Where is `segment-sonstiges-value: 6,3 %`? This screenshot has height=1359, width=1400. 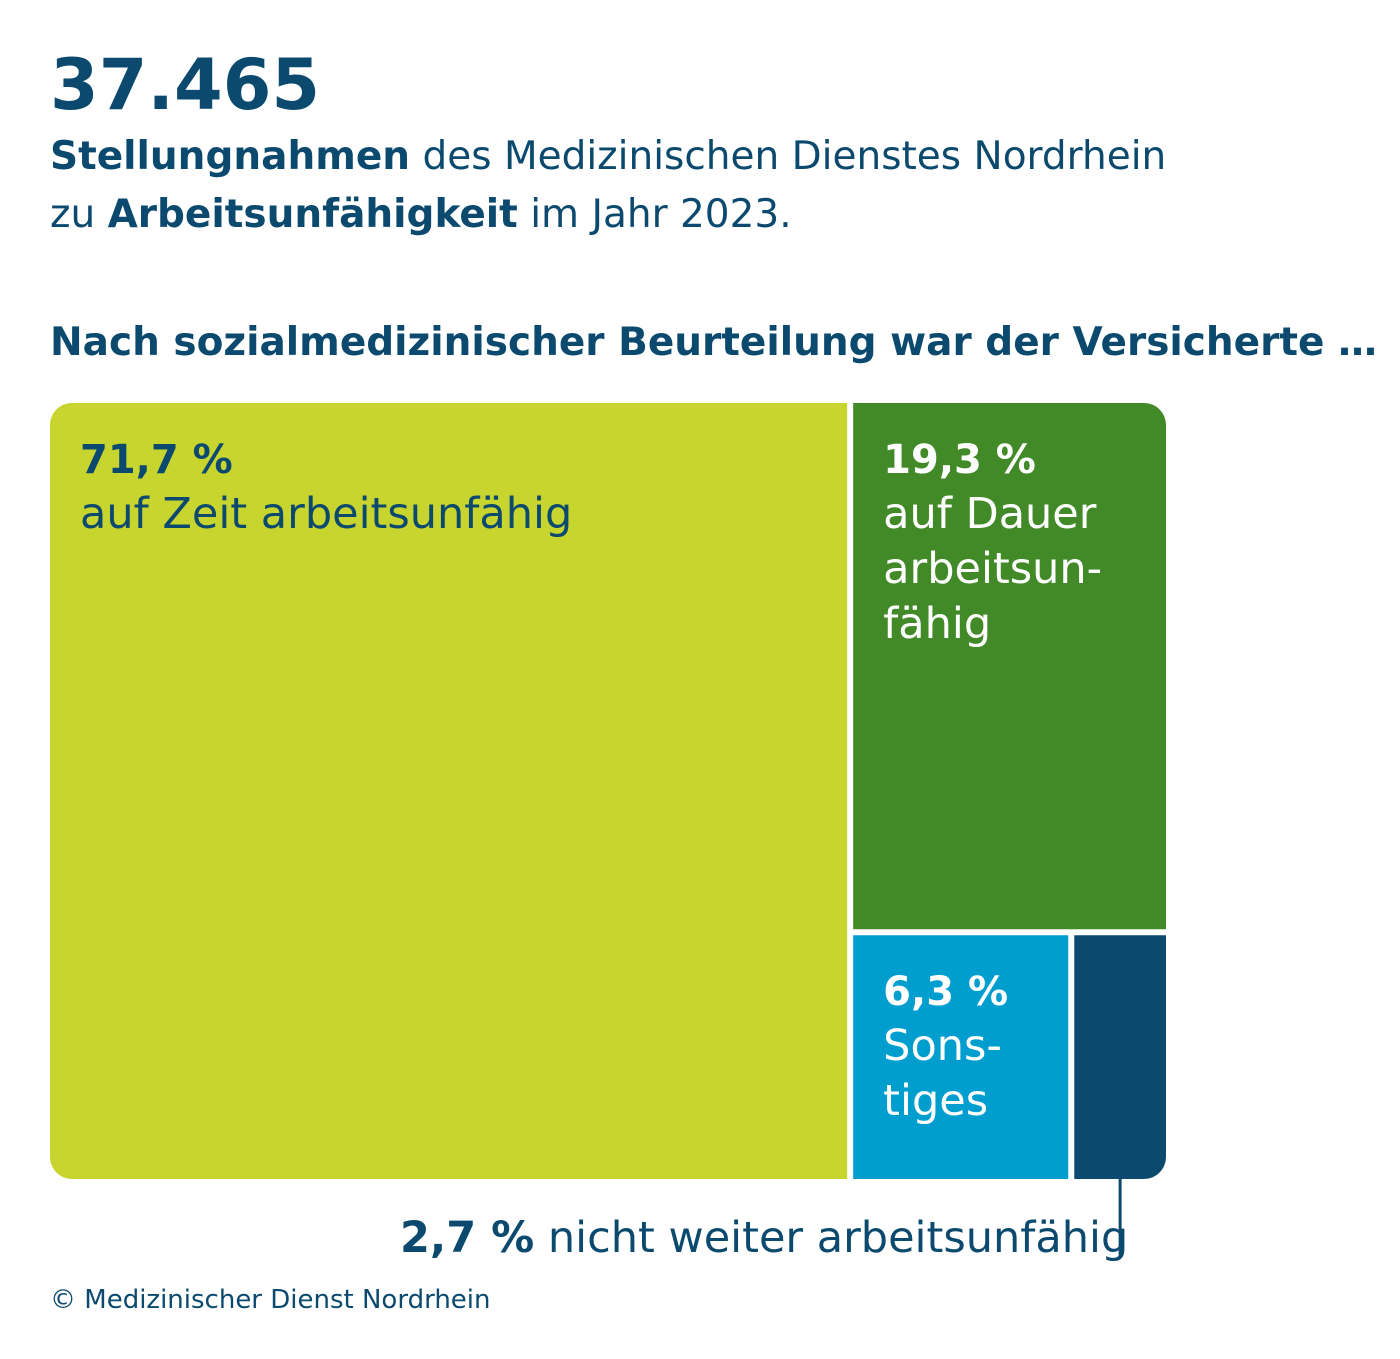 segment-sonstiges-value: 6,3 % is located at coordinates (945, 992).